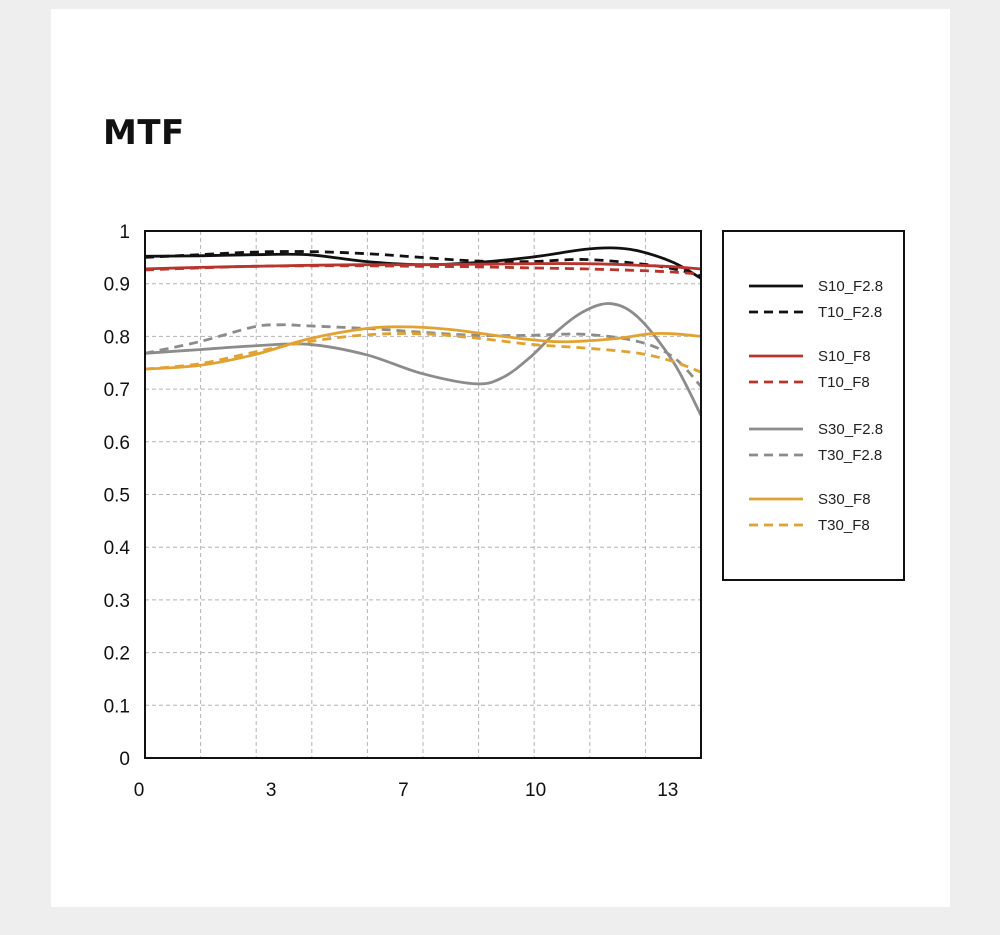  Describe the element at coordinates (844, 525) in the screenshot. I see `legend-label-t30-f8: T30_F8` at that location.